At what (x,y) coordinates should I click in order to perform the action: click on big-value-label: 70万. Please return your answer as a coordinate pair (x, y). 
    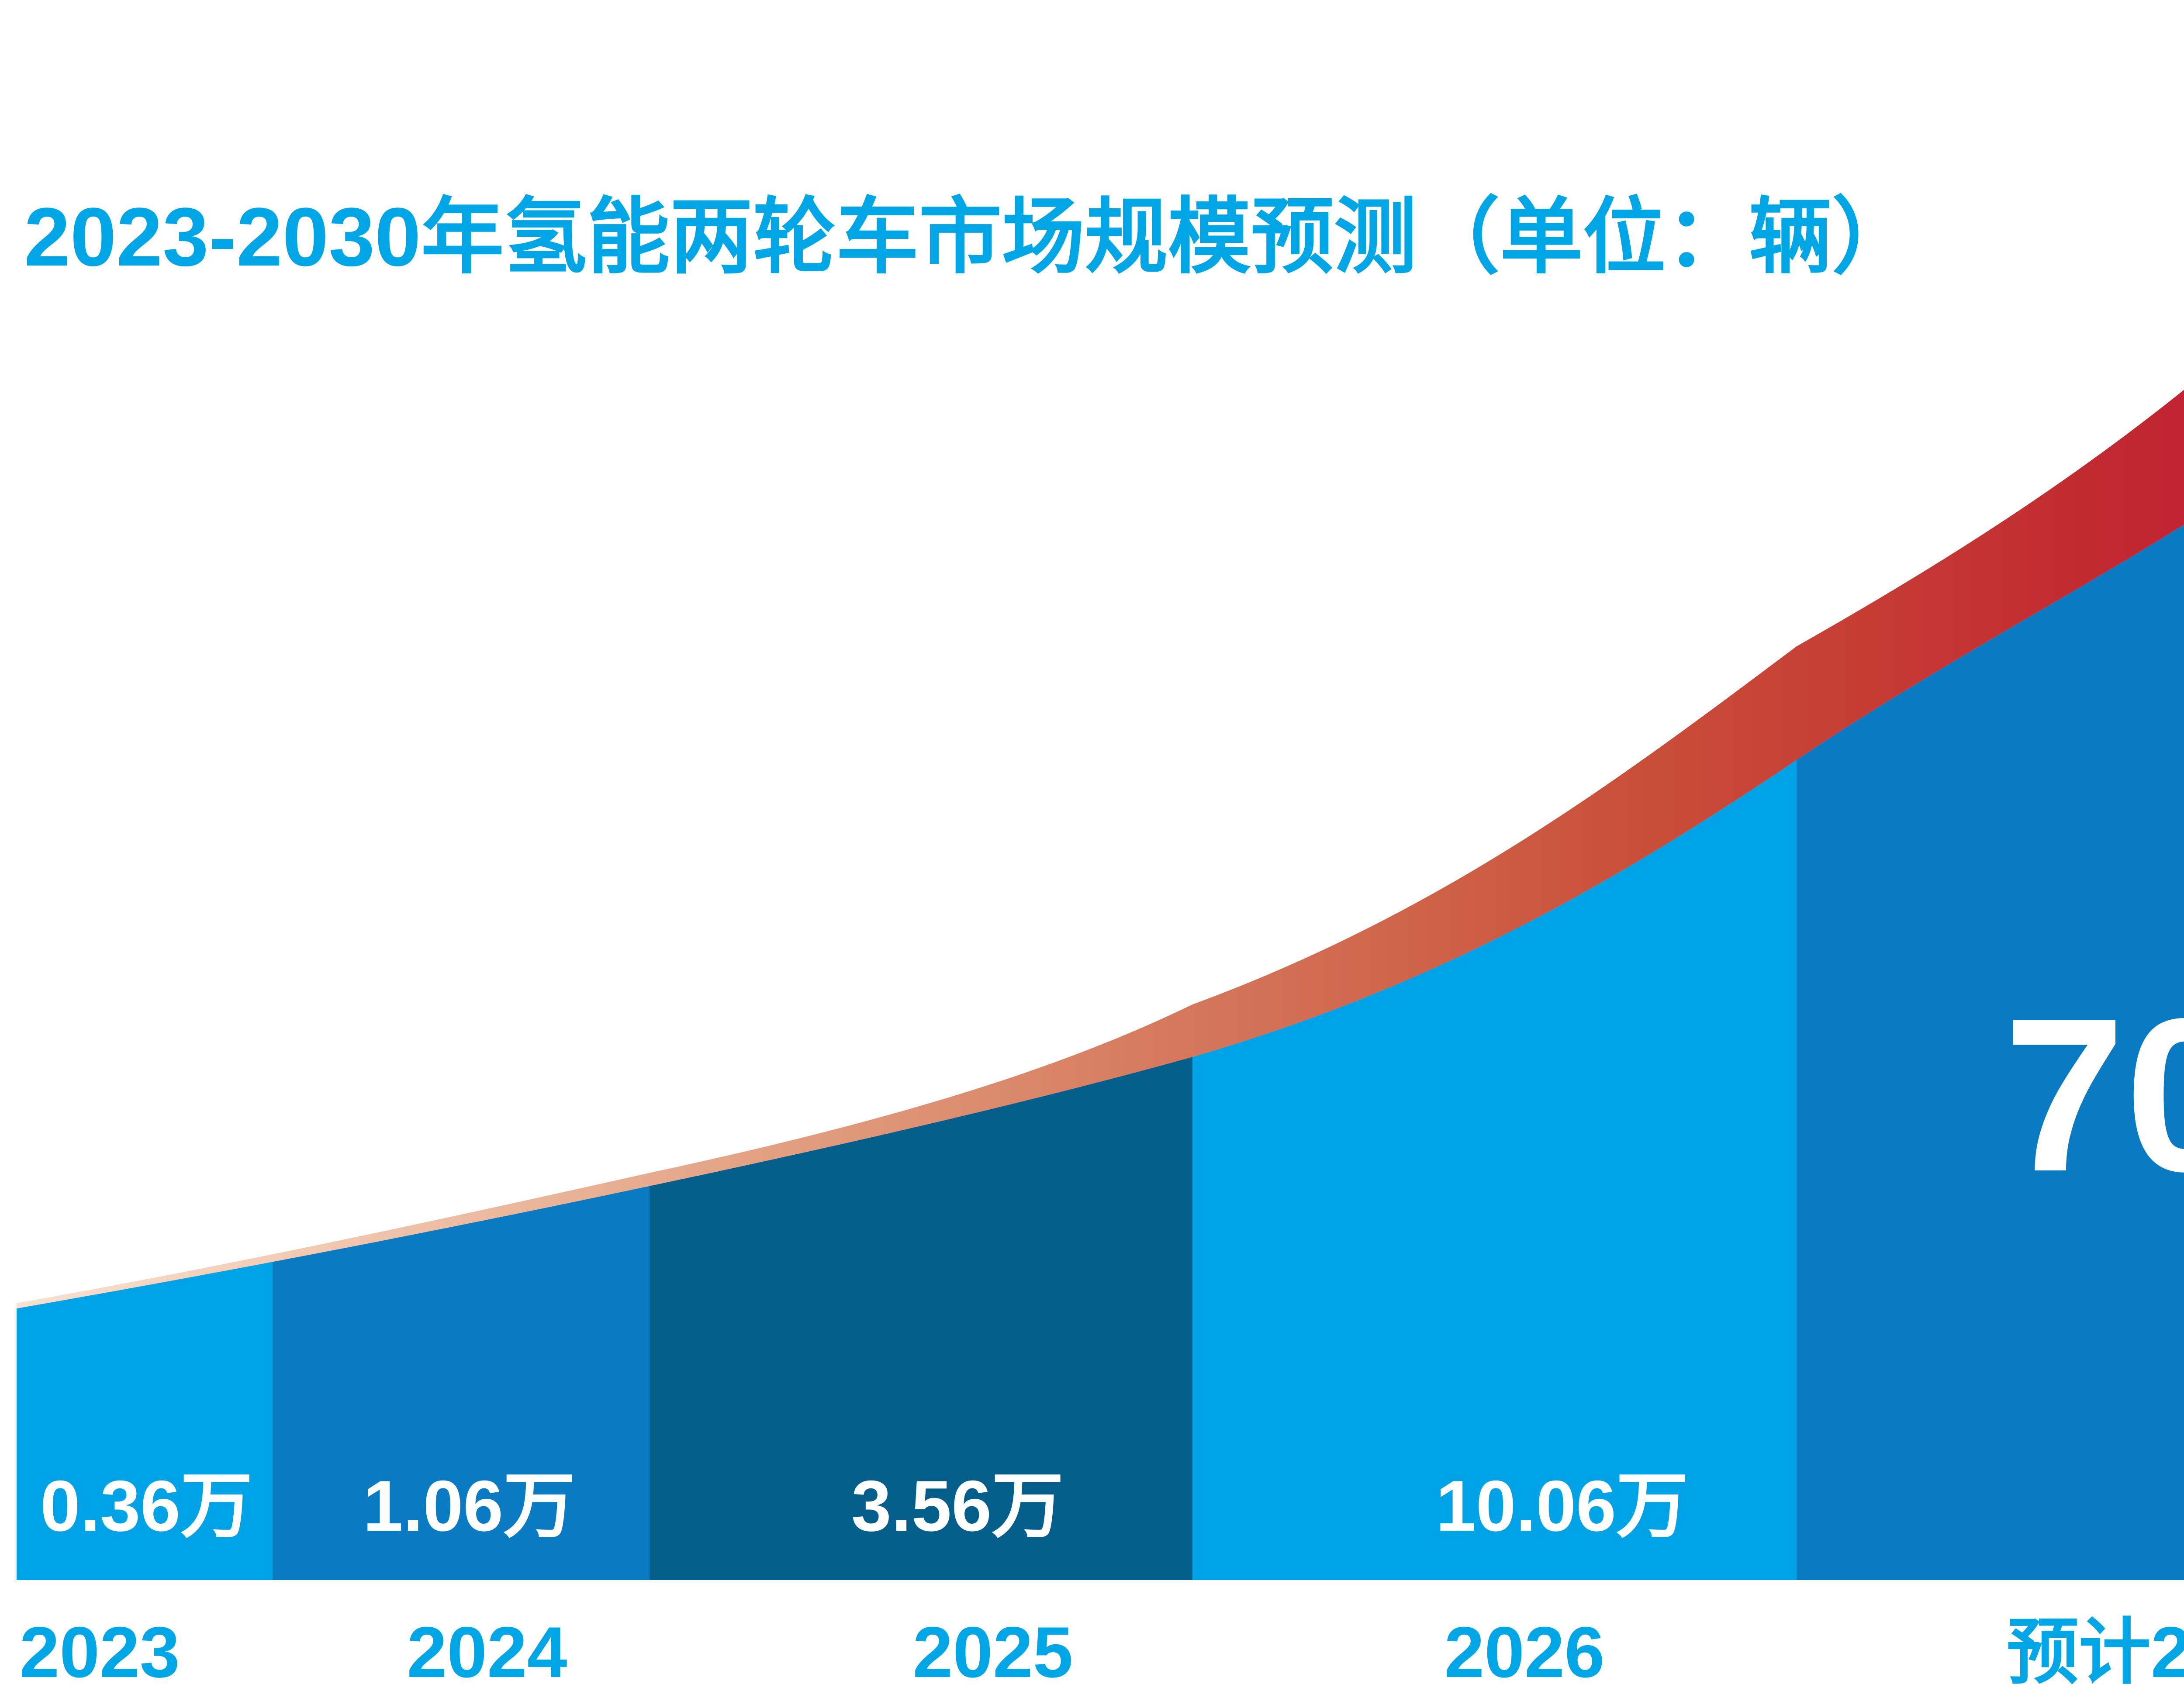
    Looking at the image, I should click on (2094, 1095).